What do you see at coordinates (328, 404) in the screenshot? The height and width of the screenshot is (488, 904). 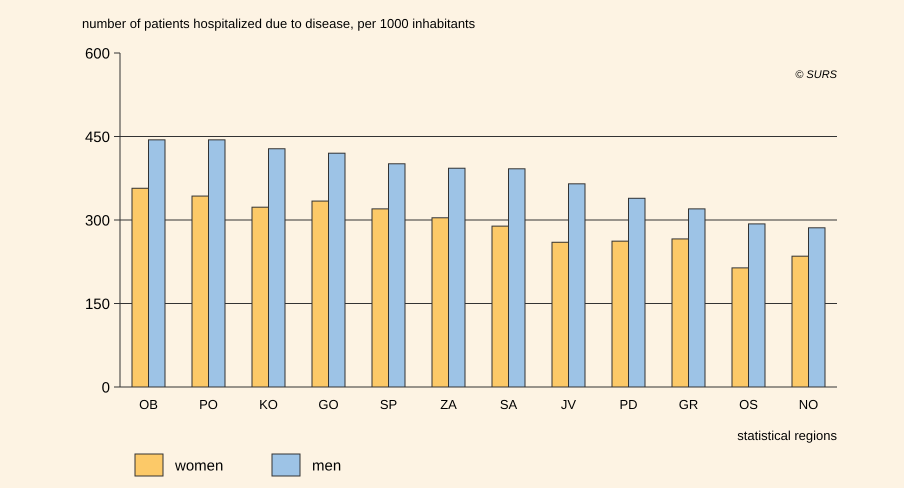 I see `x-tick-label: GO` at bounding box center [328, 404].